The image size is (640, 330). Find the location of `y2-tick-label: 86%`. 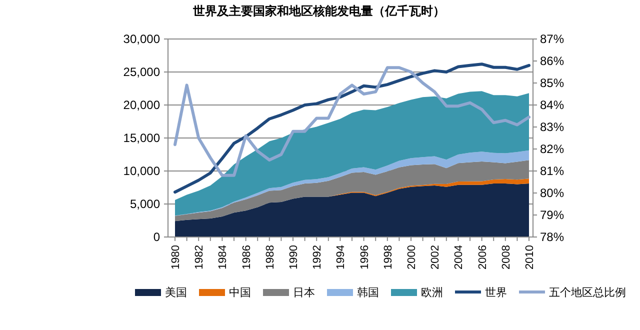

y2-tick-label: 86% is located at coordinates (552, 61).